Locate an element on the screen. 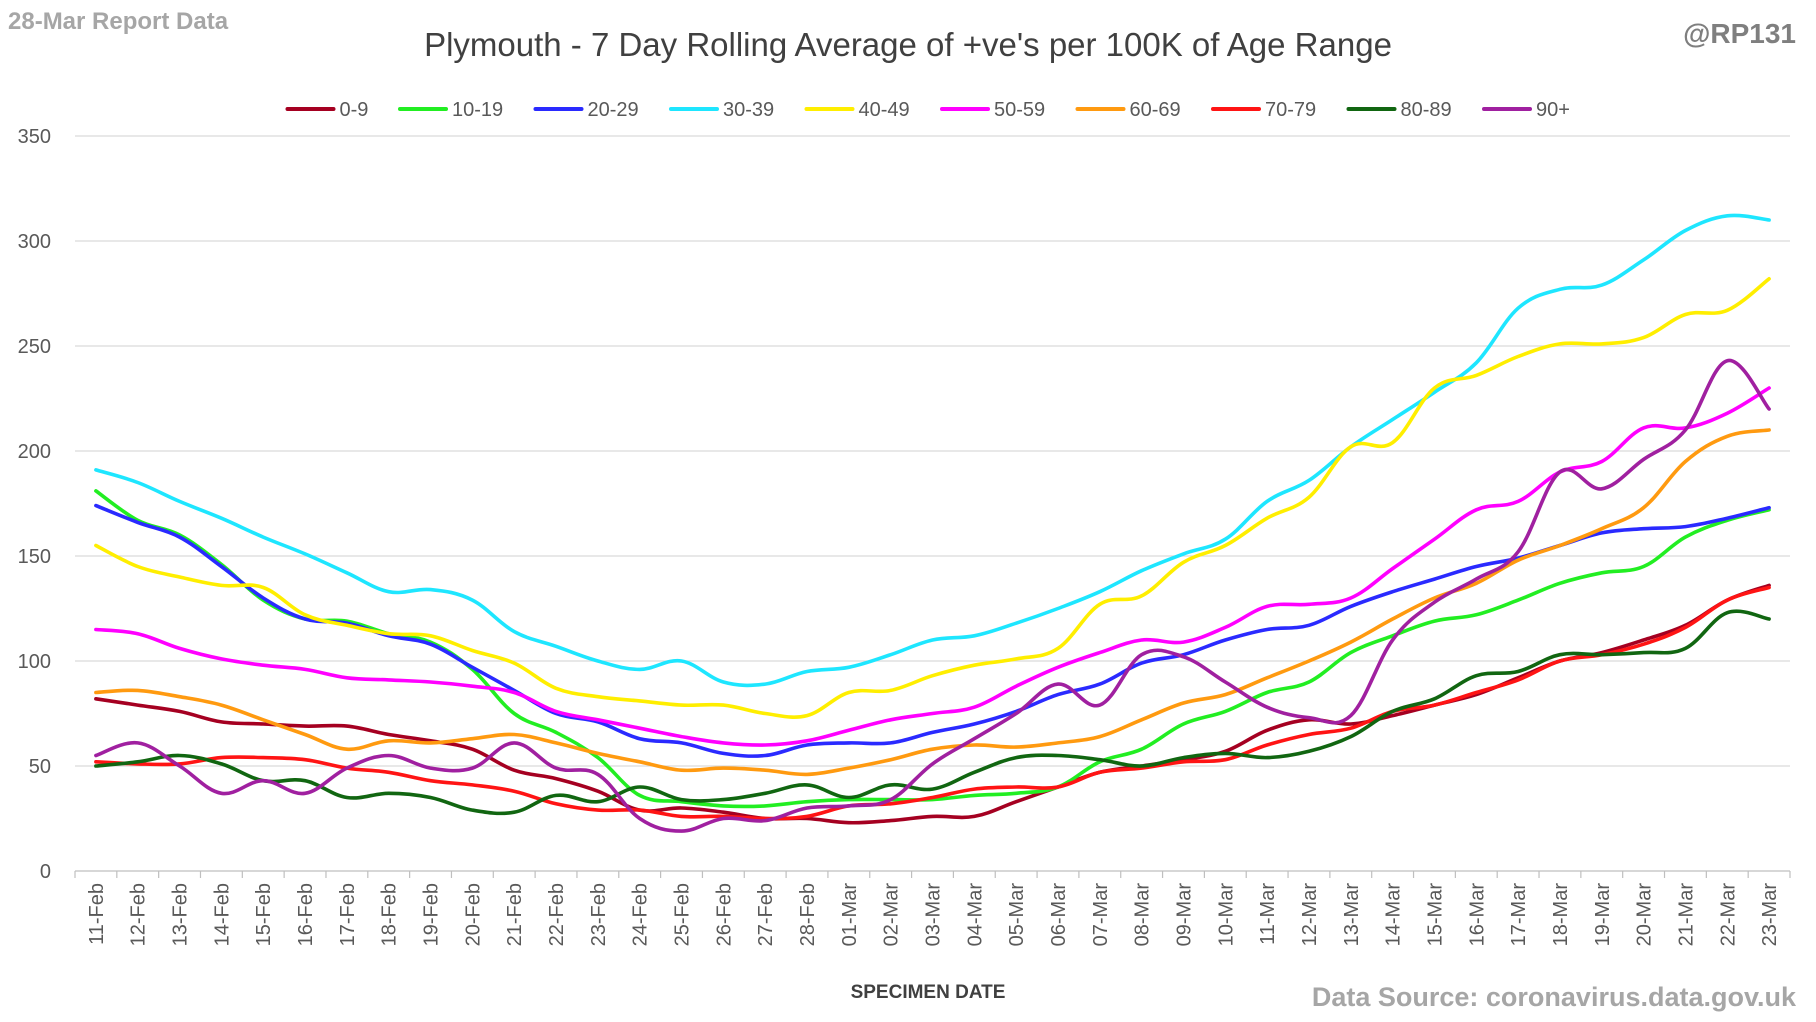 This screenshot has height=1022, width=1816. data-source-label: Data Source: coronavirus.data.gov.uk is located at coordinates (1553, 997).